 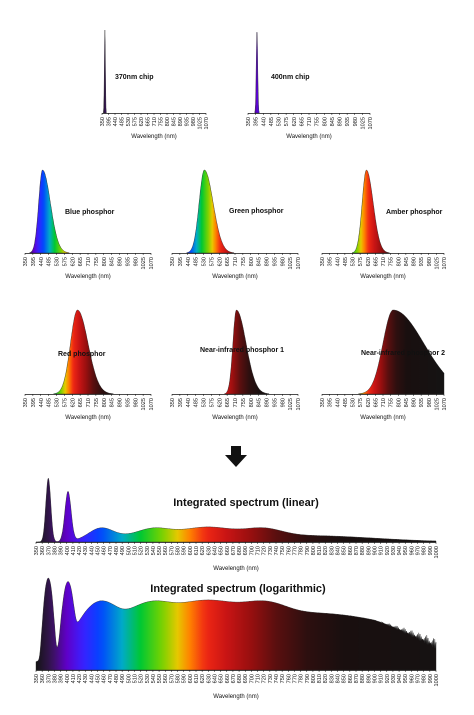 What do you see at coordinates (83, 352) in the screenshot?
I see `spectrum-area-red` at bounding box center [83, 352].